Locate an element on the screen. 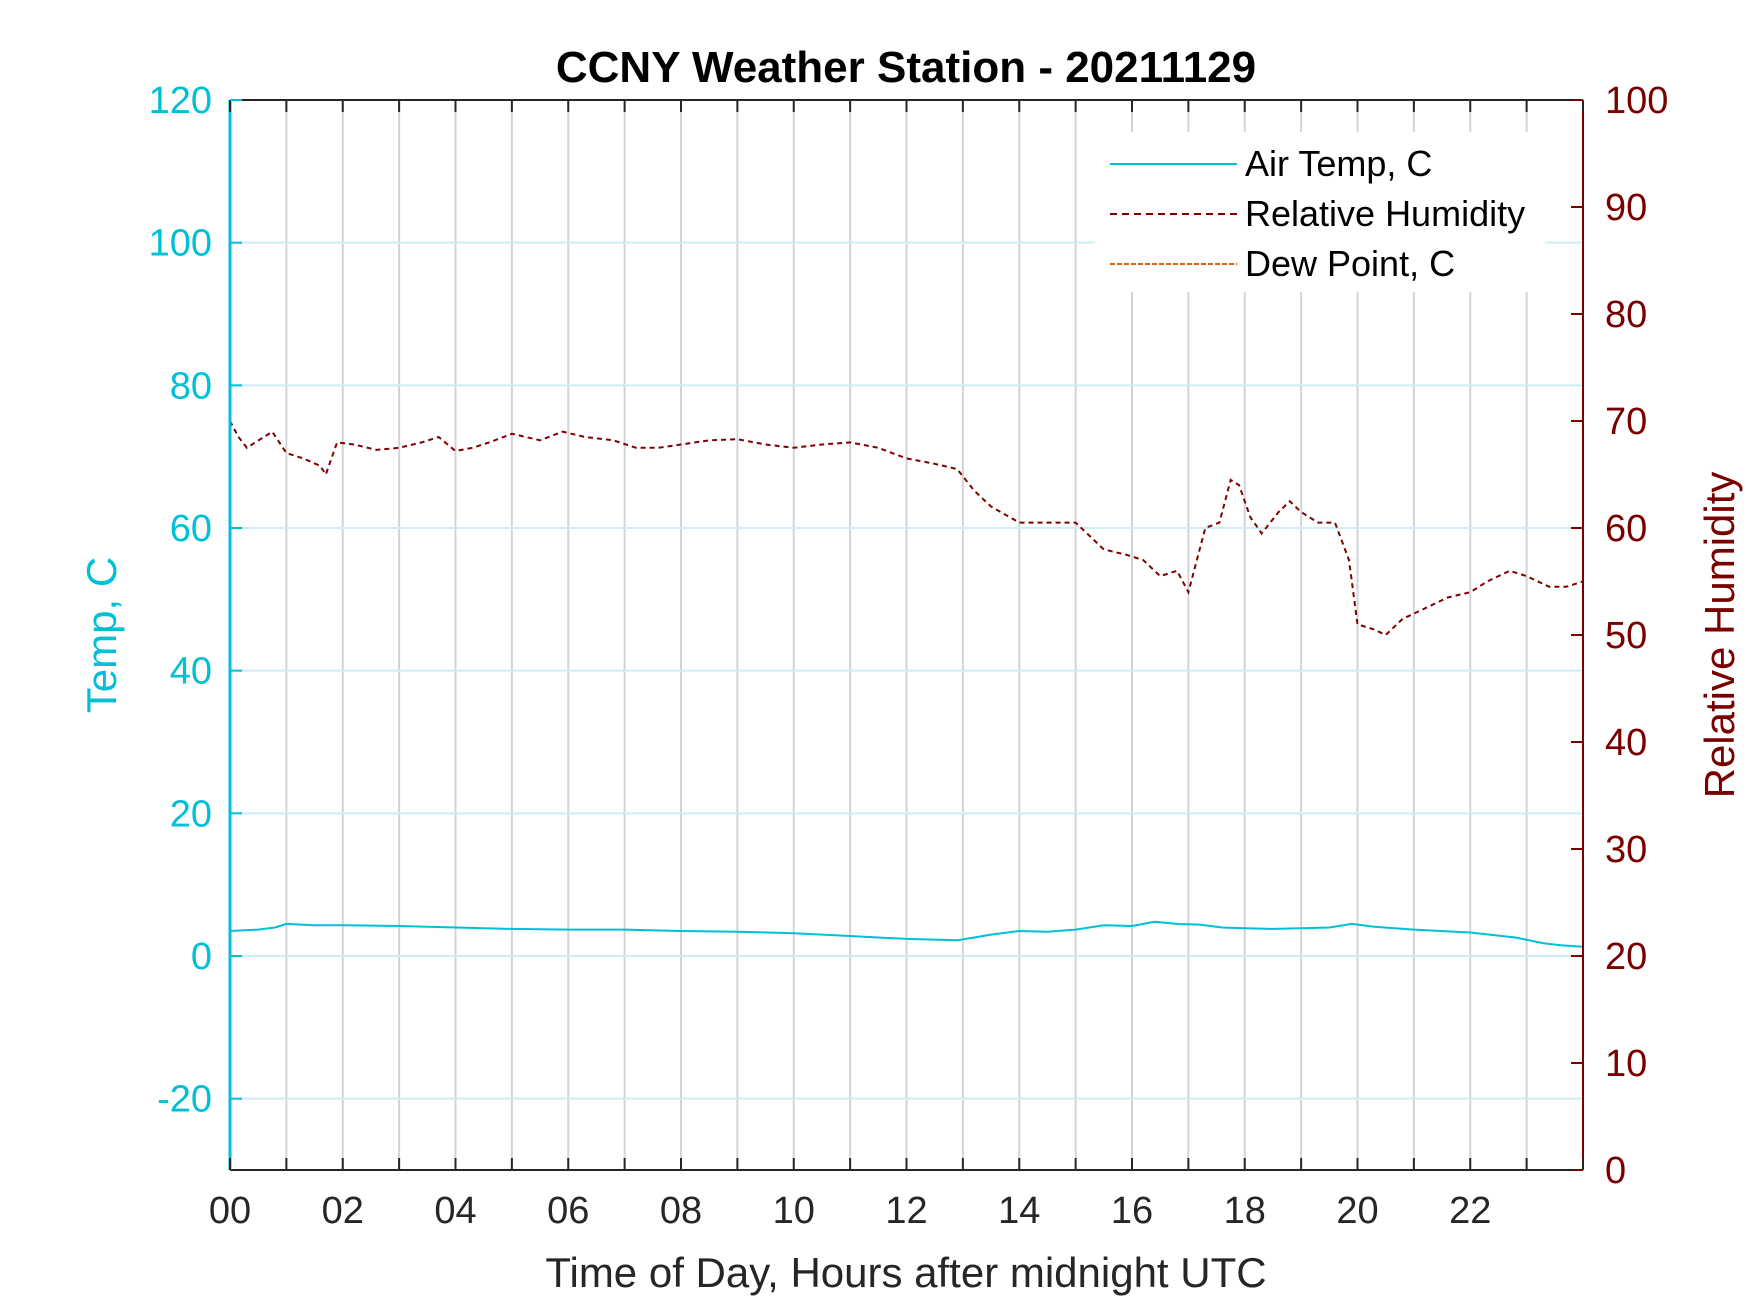 This screenshot has height=1313, width=1750. y-right-tick-label: 100 is located at coordinates (1636, 101).